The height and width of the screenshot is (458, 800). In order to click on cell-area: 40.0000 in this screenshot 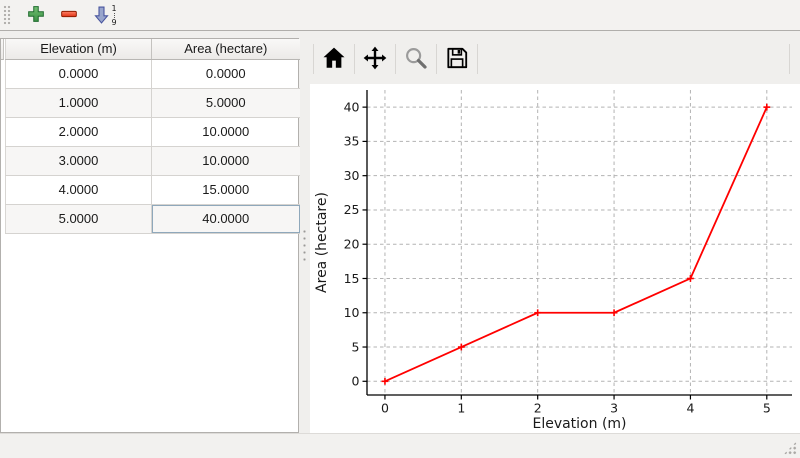, I will do `click(225, 219)`.